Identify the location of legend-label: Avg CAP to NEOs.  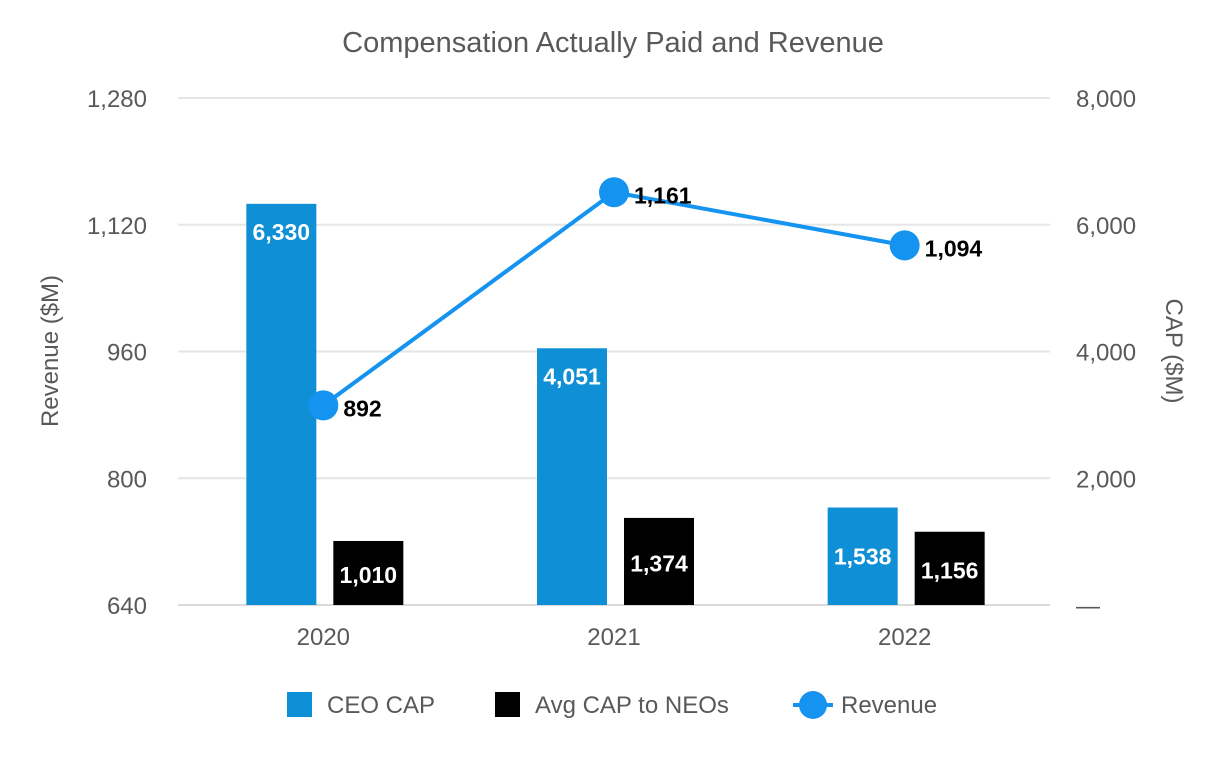
(632, 705).